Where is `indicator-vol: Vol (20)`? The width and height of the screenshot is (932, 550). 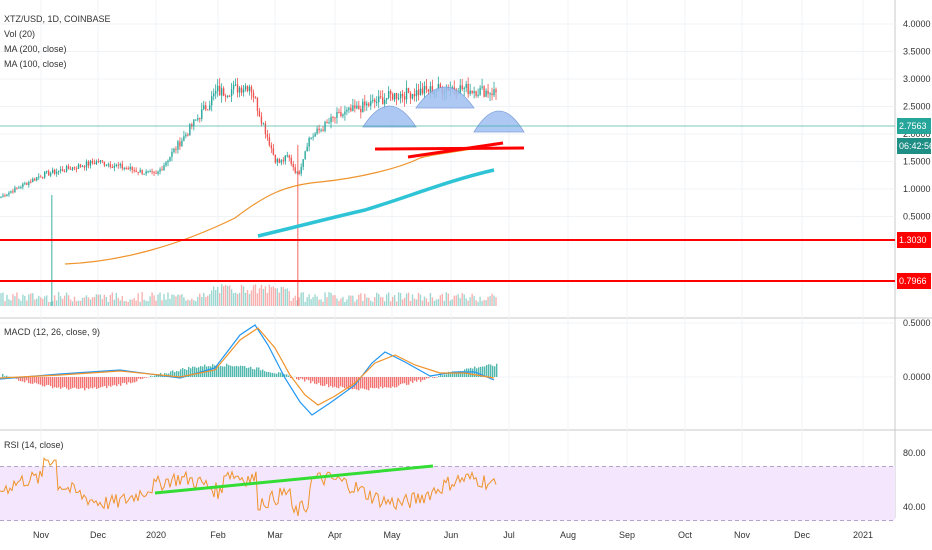 indicator-vol: Vol (20) is located at coordinates (20, 34).